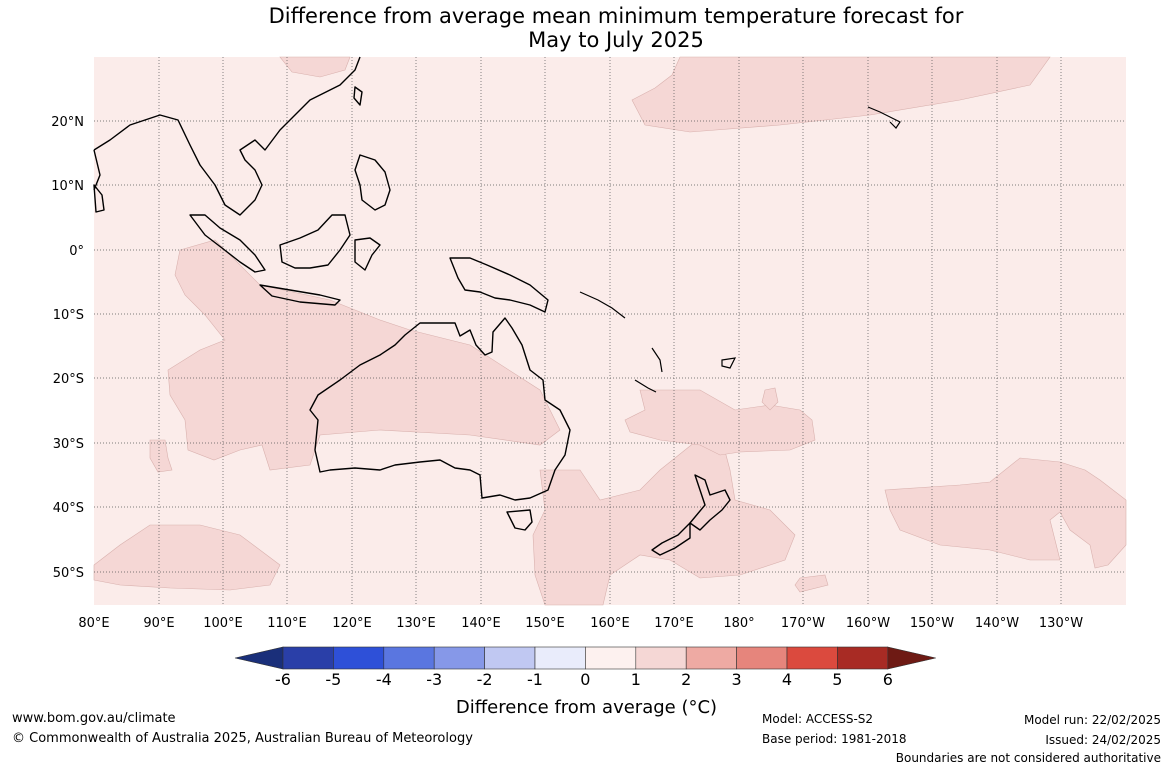  Describe the element at coordinates (67, 186) in the screenshot. I see `latitude-label: 10°N` at that location.